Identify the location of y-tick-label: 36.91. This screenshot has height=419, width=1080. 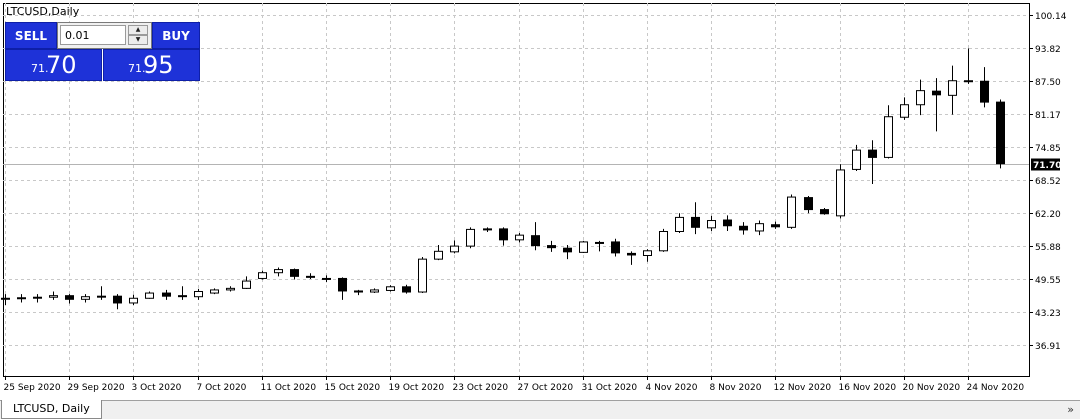
(1048, 347).